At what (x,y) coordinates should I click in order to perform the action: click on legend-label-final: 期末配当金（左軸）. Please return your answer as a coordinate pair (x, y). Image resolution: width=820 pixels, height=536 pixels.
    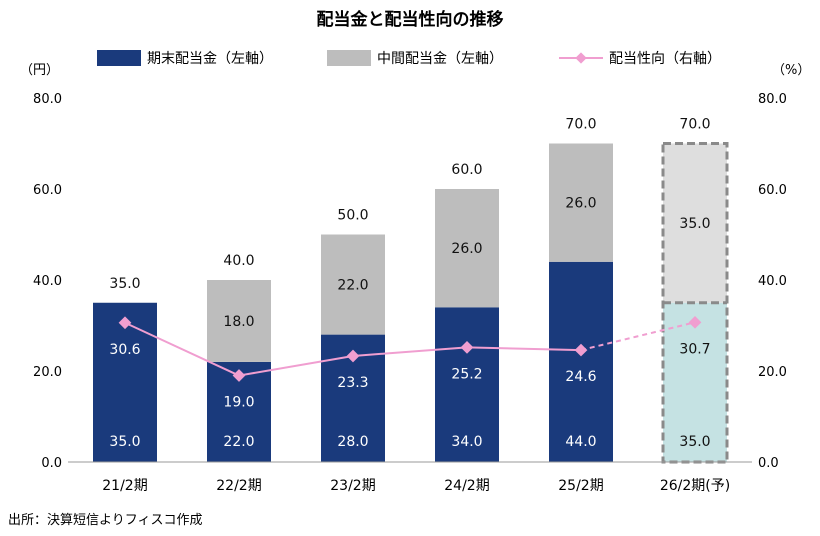
    Looking at the image, I should click on (210, 59).